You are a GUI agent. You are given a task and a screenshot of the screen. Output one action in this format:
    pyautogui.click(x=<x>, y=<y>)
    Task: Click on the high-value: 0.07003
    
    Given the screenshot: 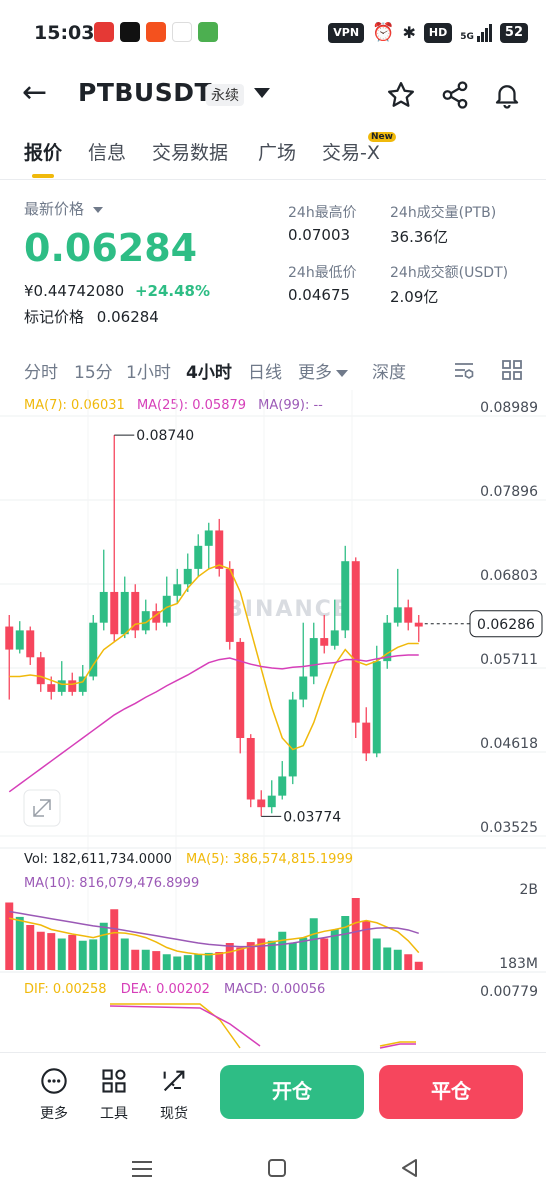 What is the action you would take?
    pyautogui.click(x=319, y=235)
    